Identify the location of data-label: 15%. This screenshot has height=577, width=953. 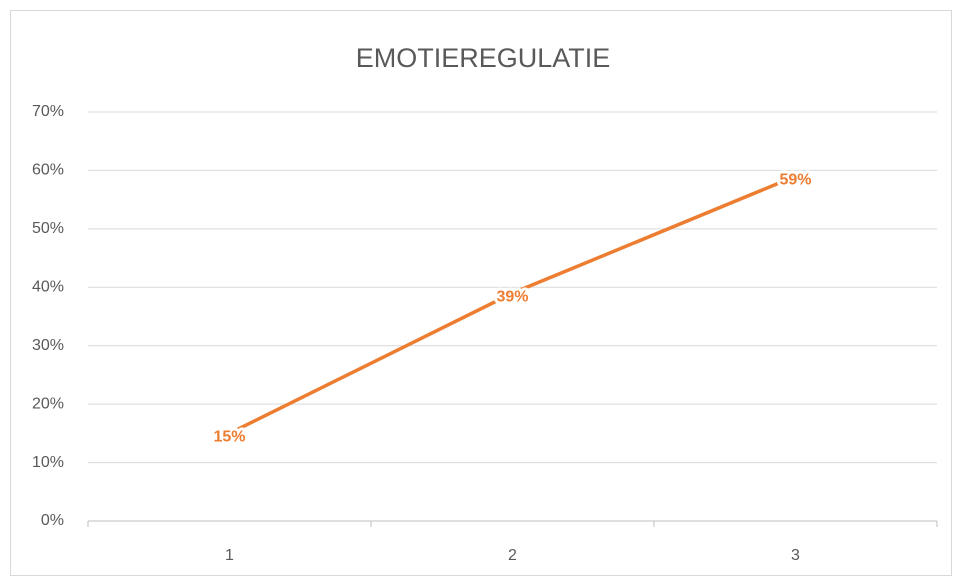
(229, 437).